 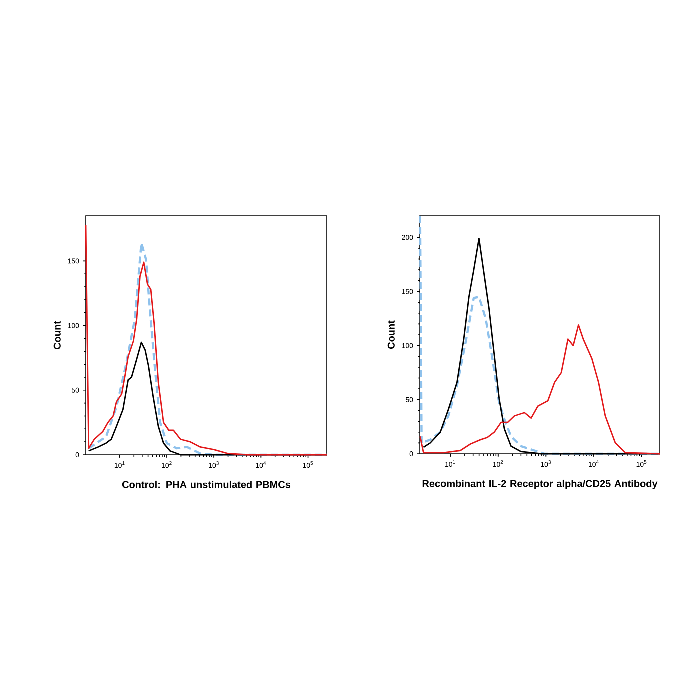 What do you see at coordinates (206, 484) in the screenshot?
I see `x-axis-title: Control: PHA unstimulated PBMCs` at bounding box center [206, 484].